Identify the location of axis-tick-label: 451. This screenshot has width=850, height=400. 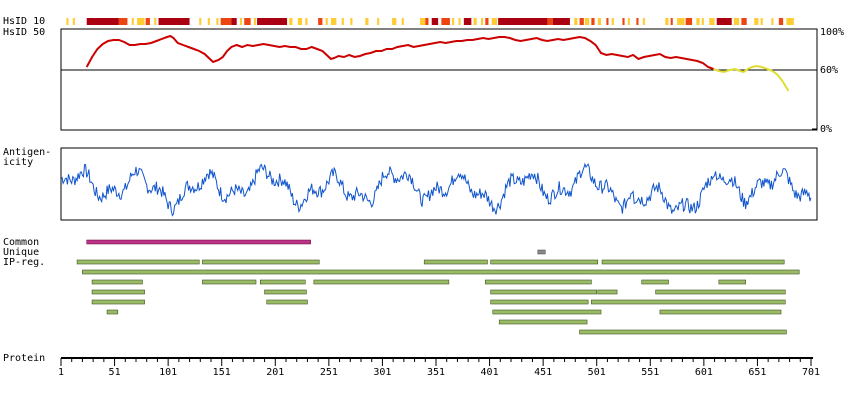
(543, 372).